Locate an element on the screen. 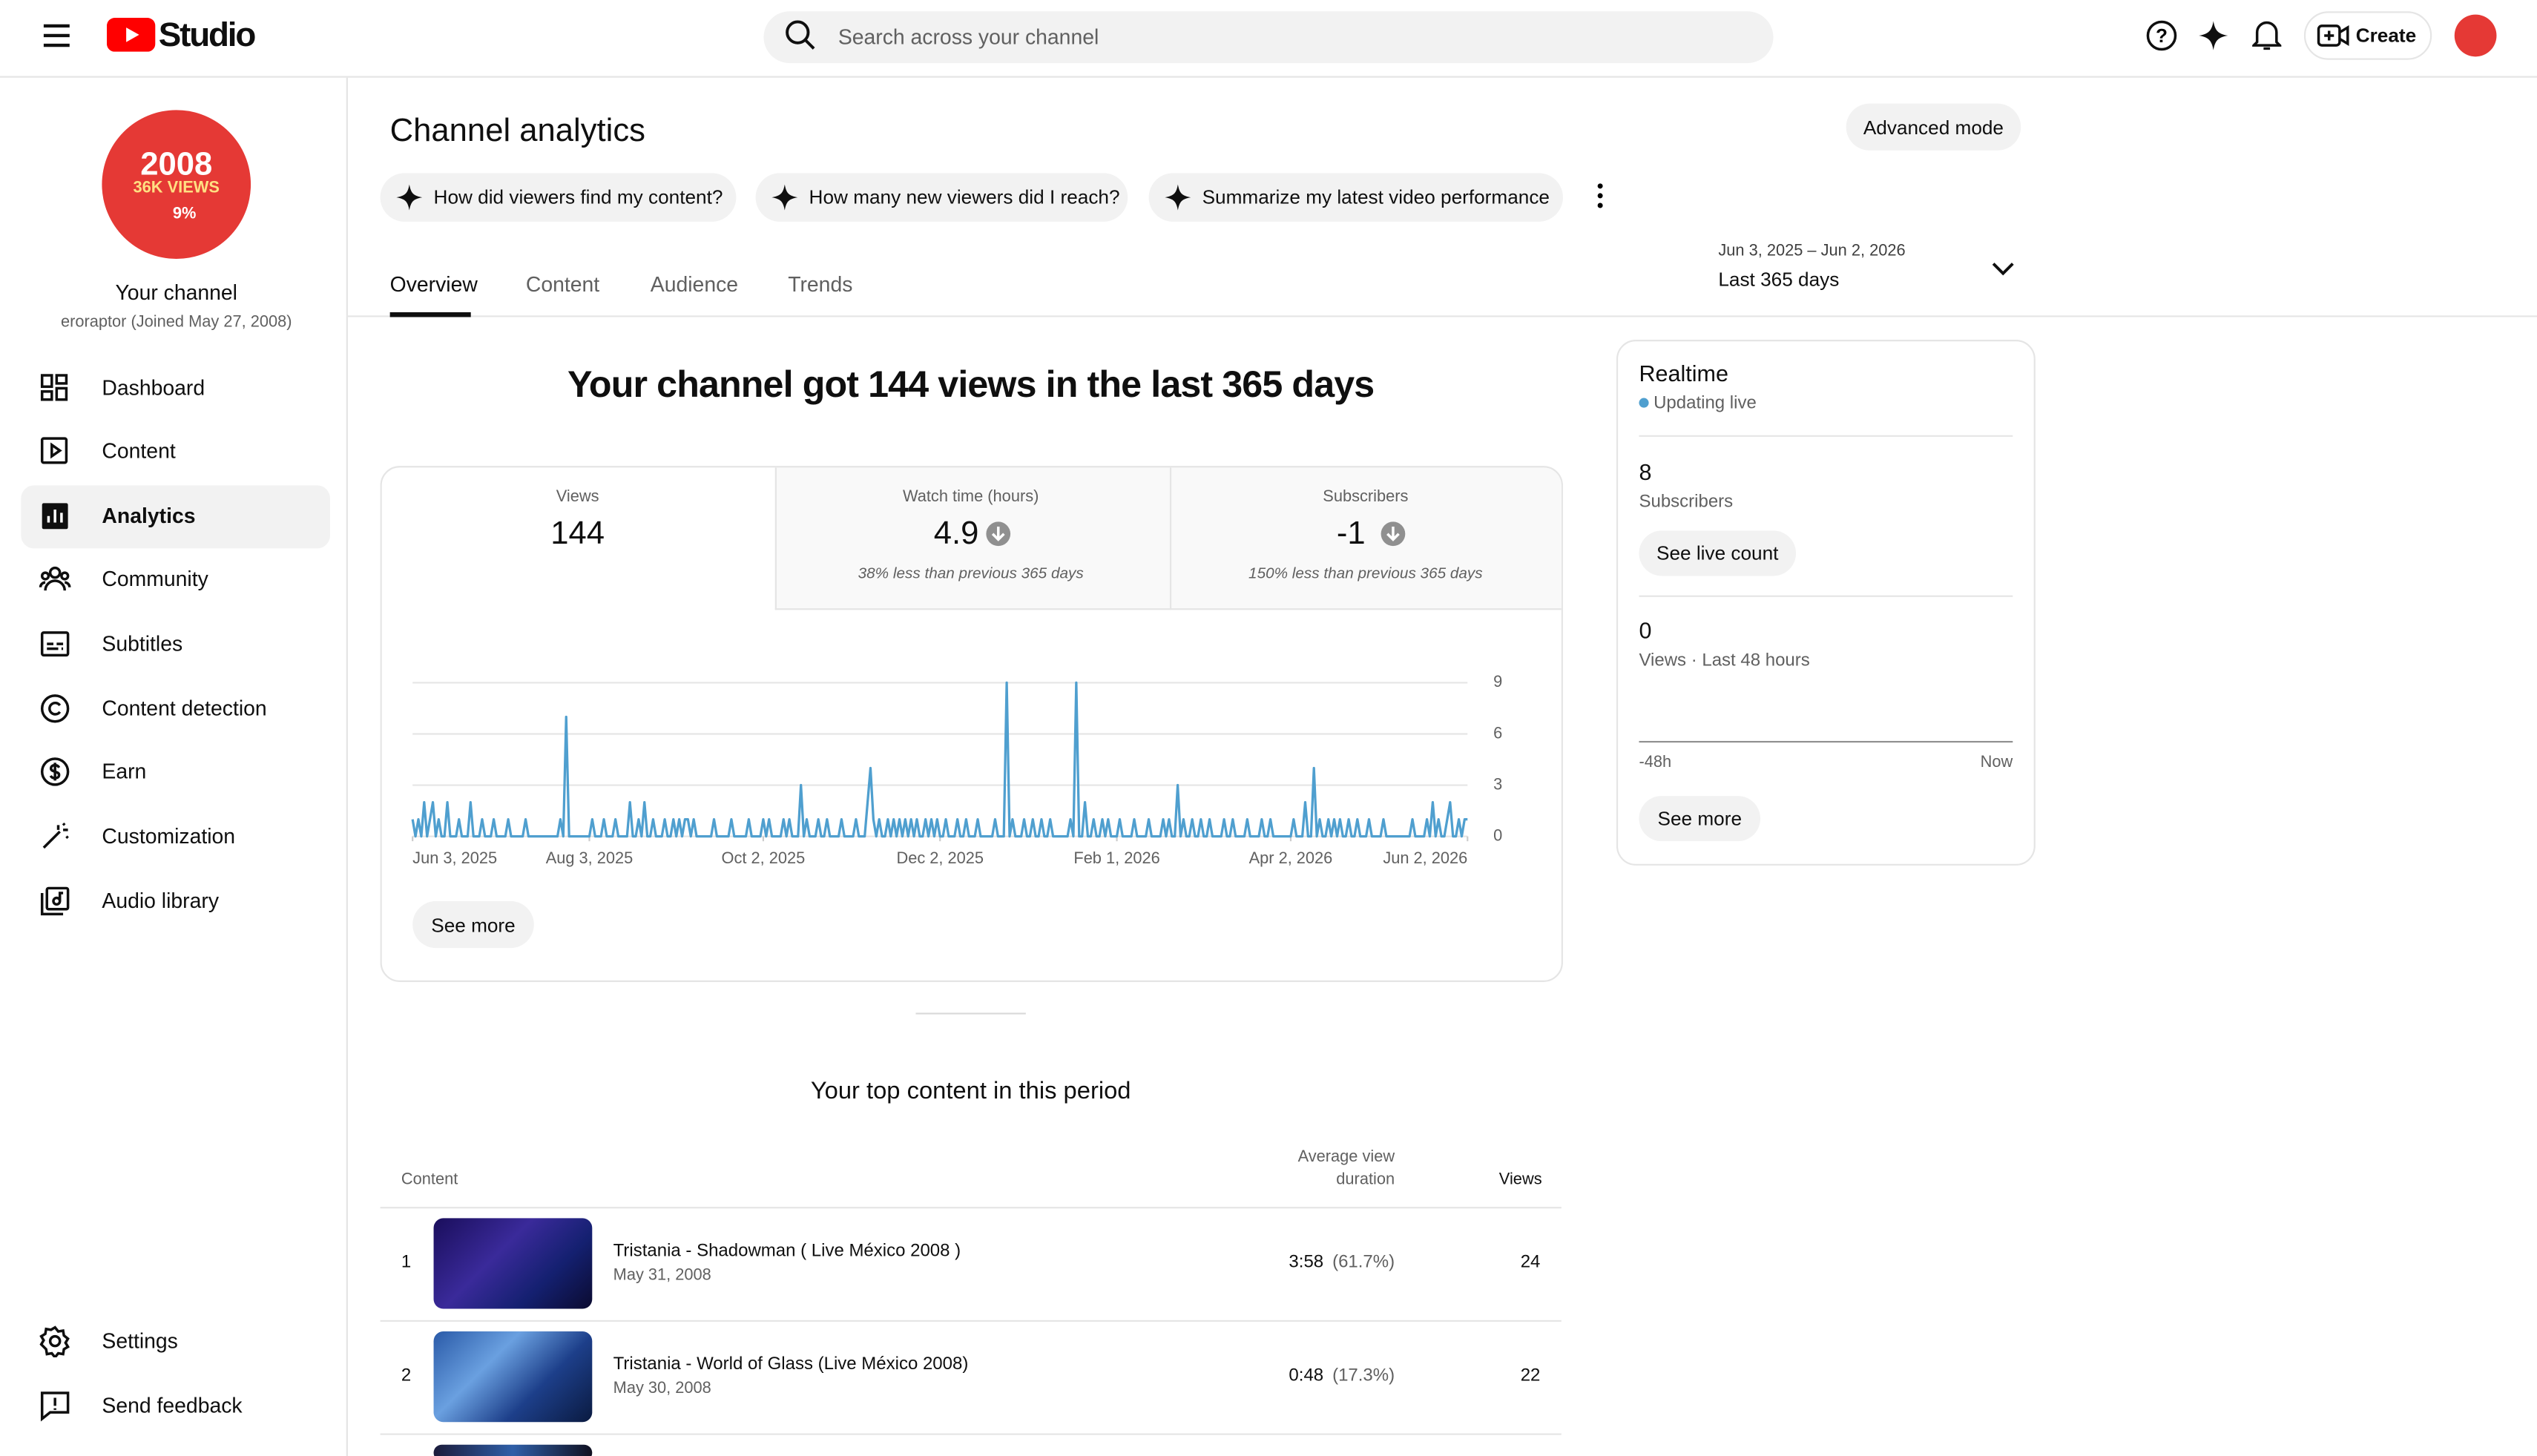 This screenshot has height=1456, width=2537. ai-icon is located at coordinates (2213, 35).